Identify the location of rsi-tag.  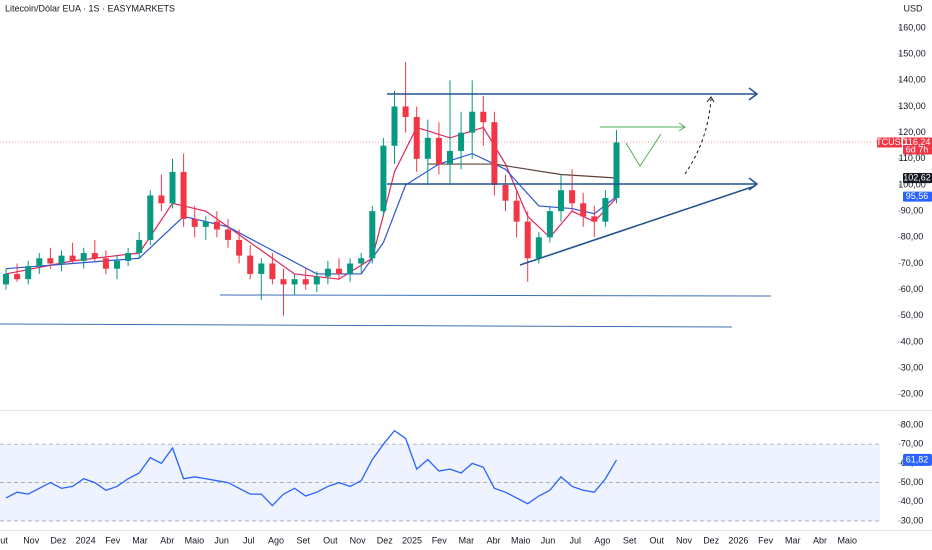
(917, 459).